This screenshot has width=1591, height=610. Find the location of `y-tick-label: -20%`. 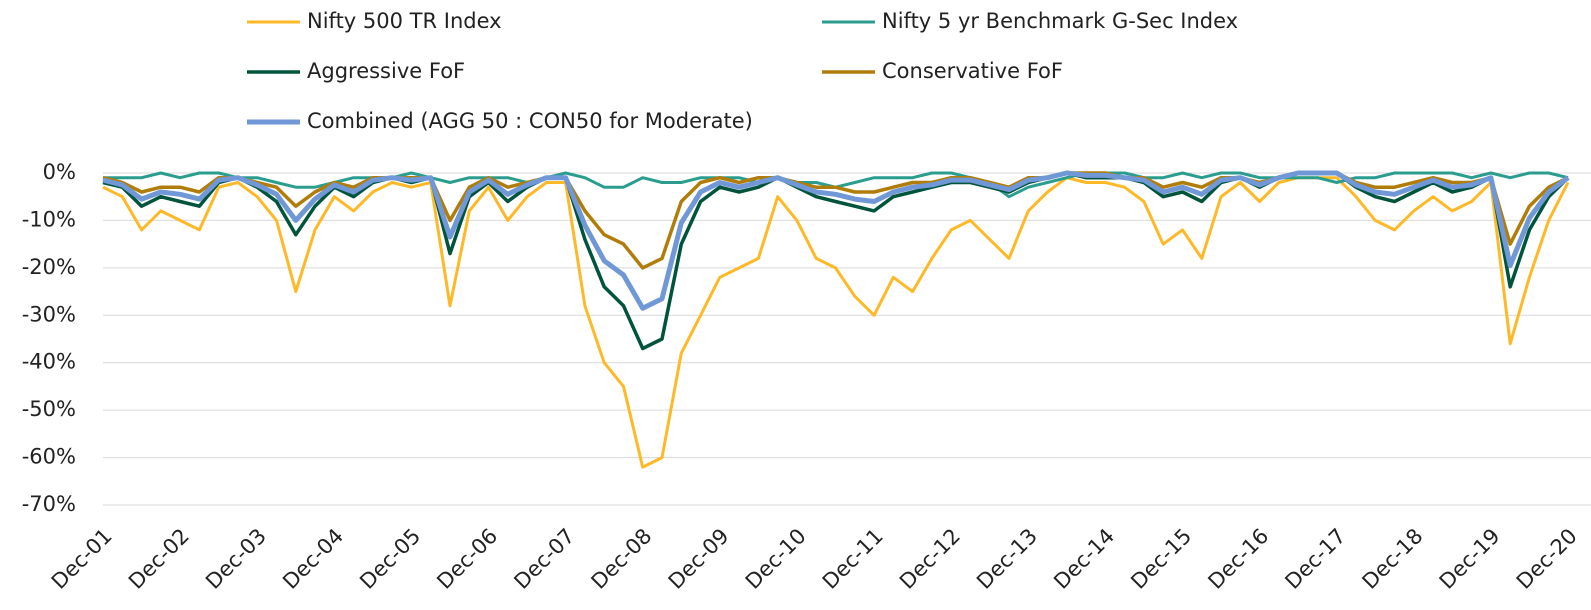

y-tick-label: -20% is located at coordinates (49, 267).